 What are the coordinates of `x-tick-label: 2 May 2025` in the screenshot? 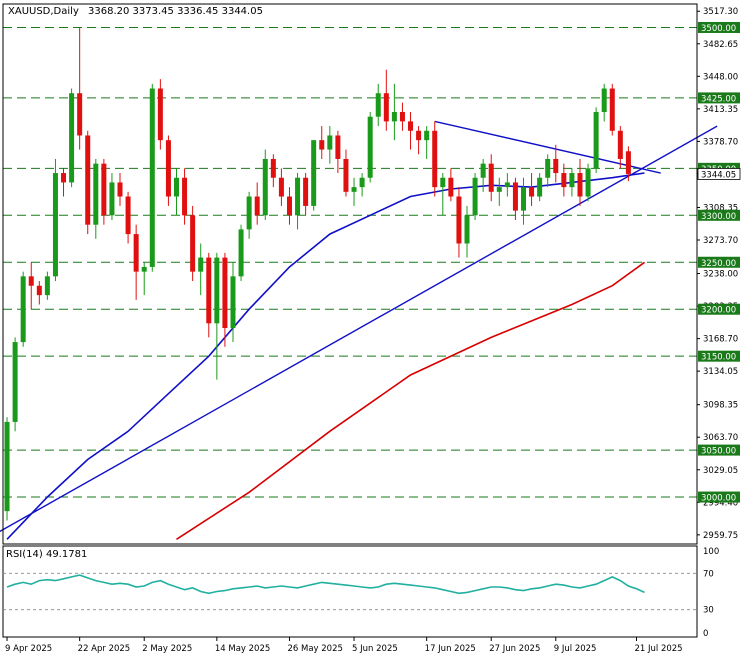 It's located at (167, 649).